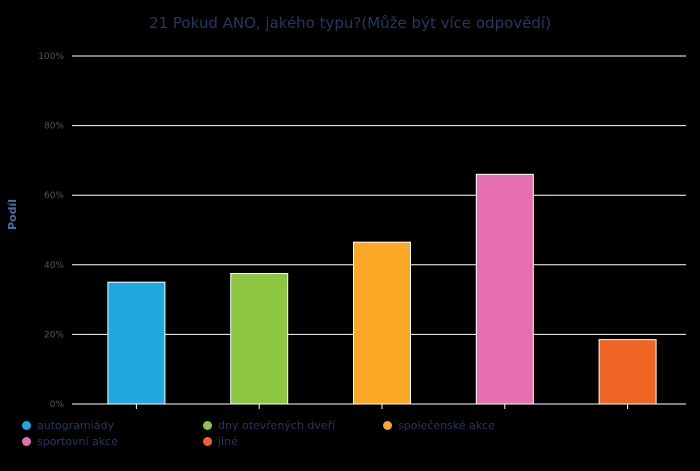  What do you see at coordinates (277, 425) in the screenshot?
I see `legend-label: dny otevřených dveří` at bounding box center [277, 425].